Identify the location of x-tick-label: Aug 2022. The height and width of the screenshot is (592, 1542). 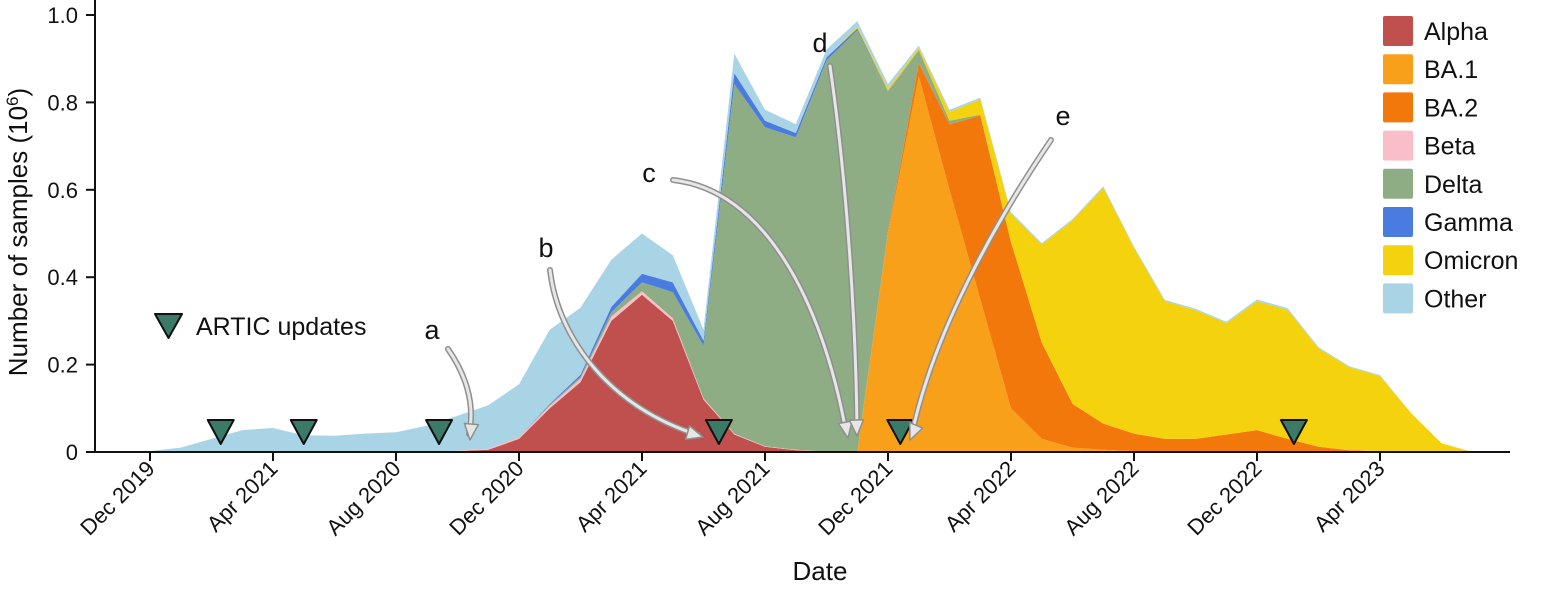
(1101, 498).